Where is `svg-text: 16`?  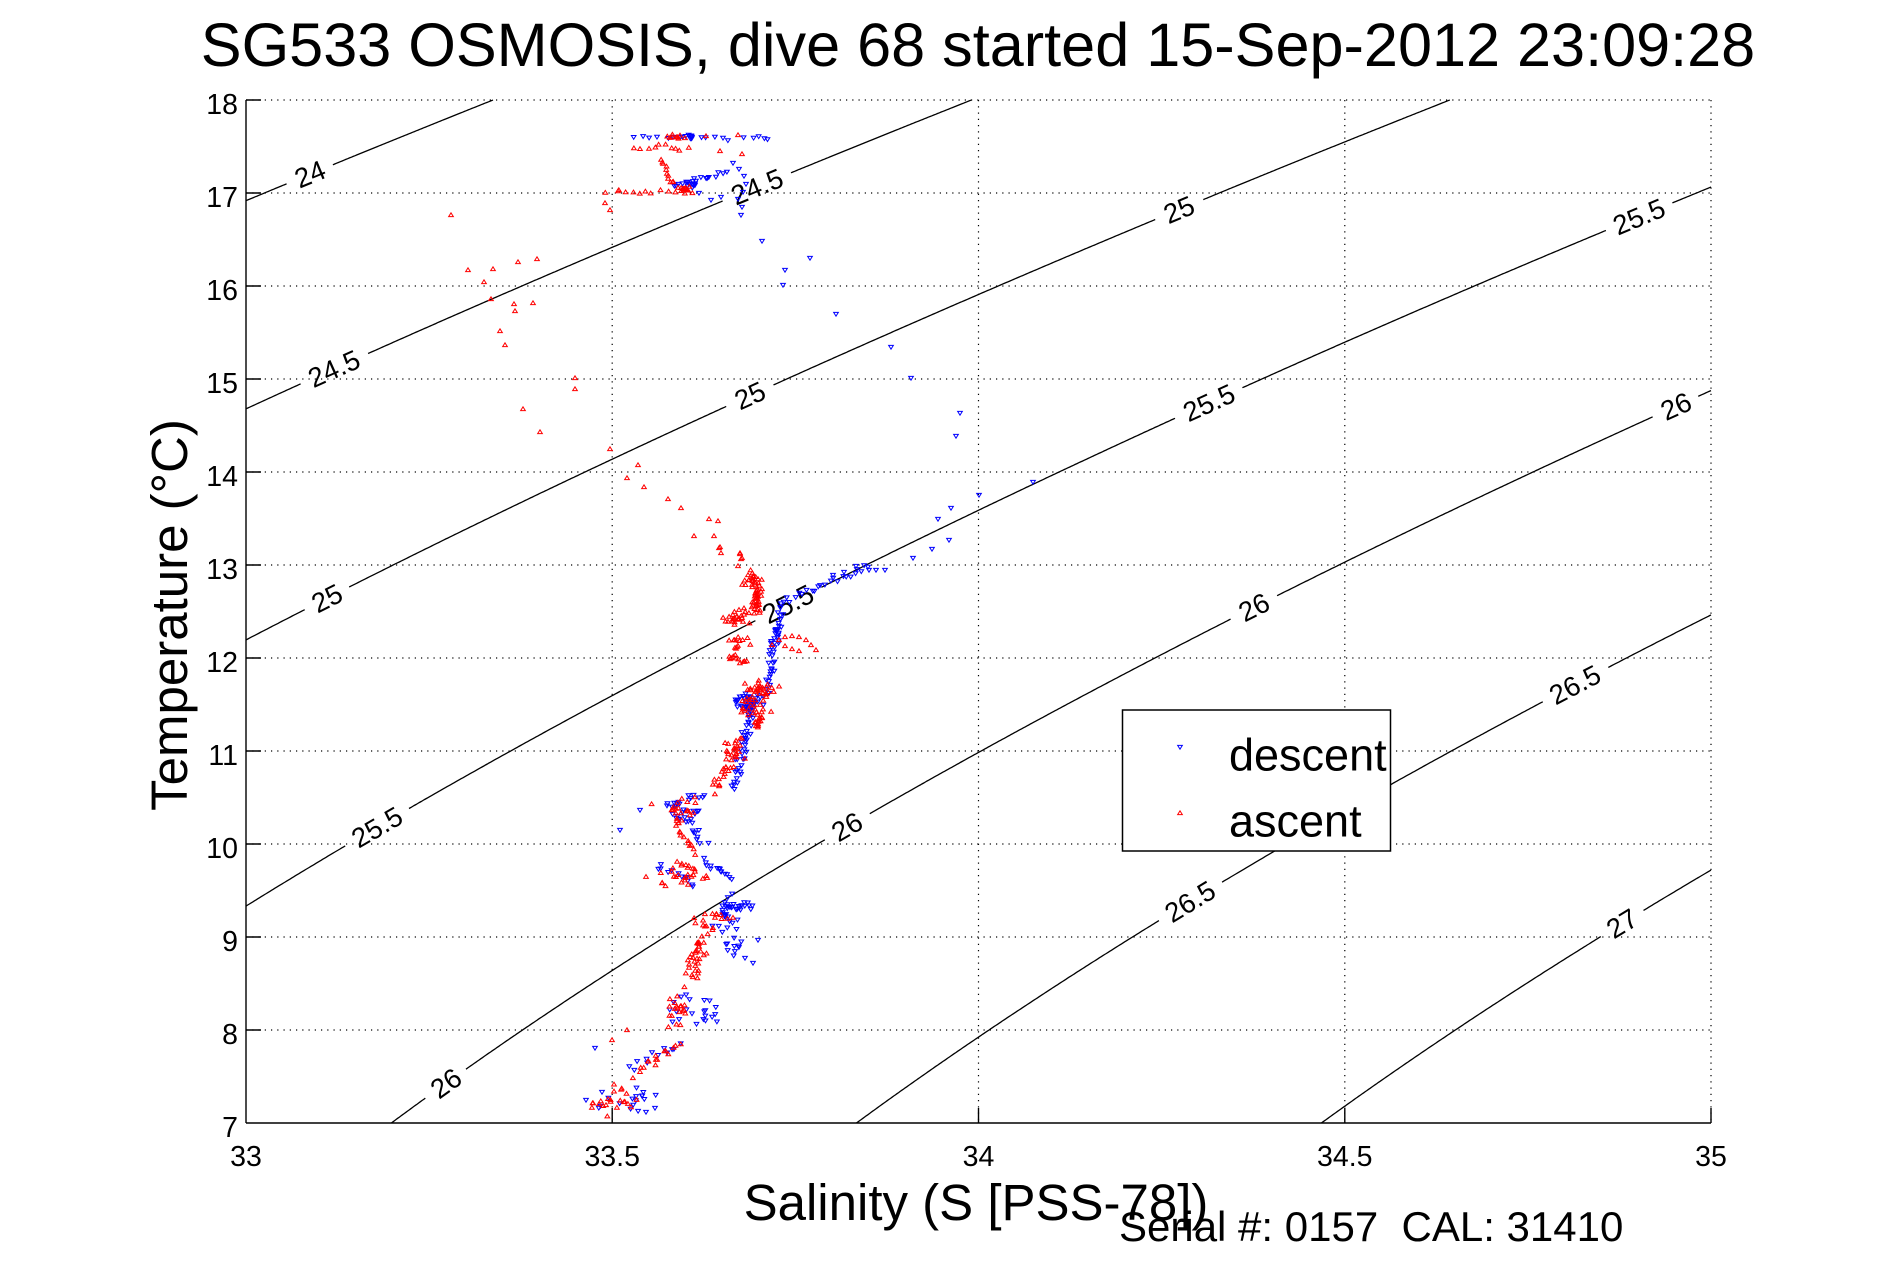
svg-text: 16 is located at coordinates (222, 291).